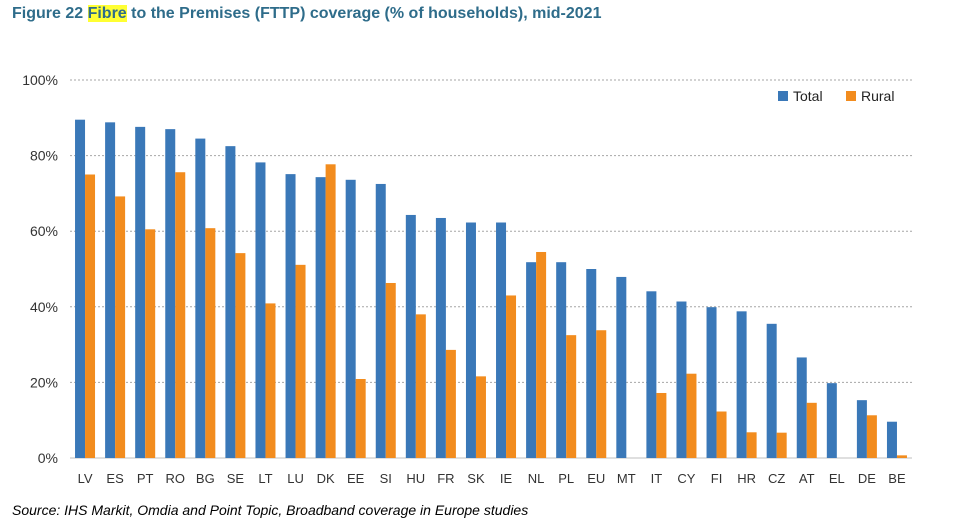 The width and height of the screenshot is (958, 527). Describe the element at coordinates (851, 96) in the screenshot. I see `legend-swatch-rural` at that location.